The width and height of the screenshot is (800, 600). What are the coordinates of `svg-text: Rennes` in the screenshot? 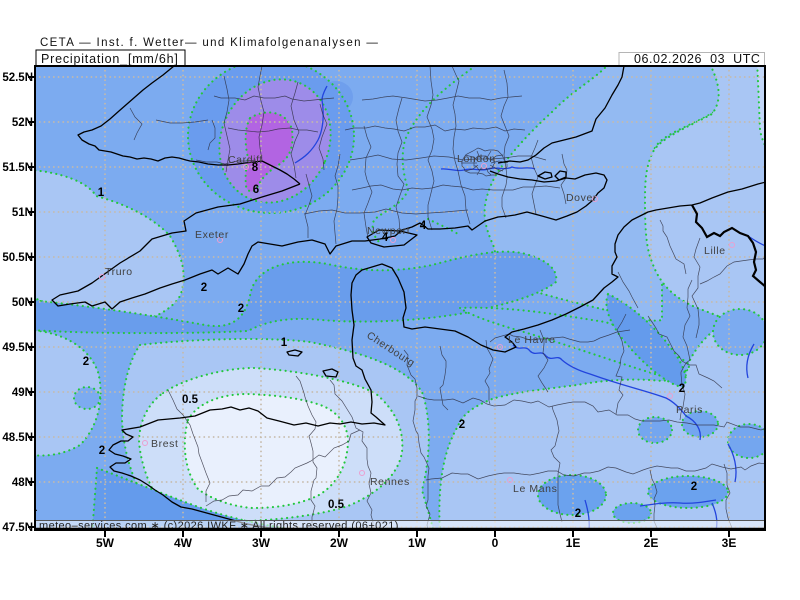 It's located at (390, 482).